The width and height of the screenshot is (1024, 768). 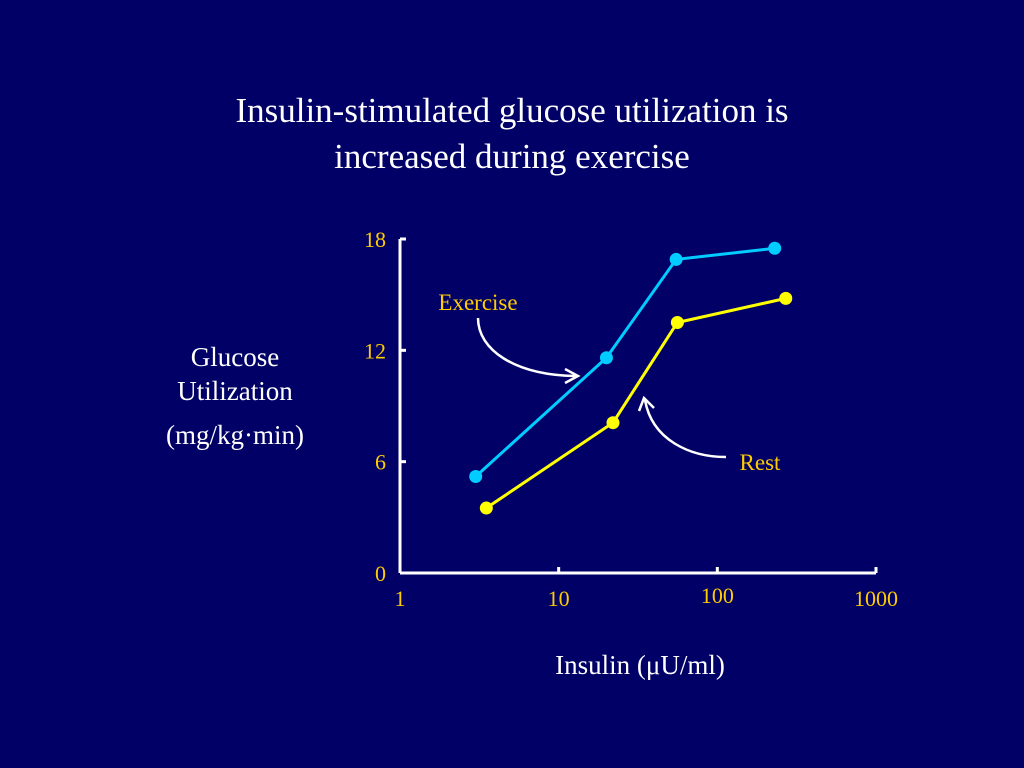 What do you see at coordinates (761, 462) in the screenshot?
I see `series-label-rest: Rest` at bounding box center [761, 462].